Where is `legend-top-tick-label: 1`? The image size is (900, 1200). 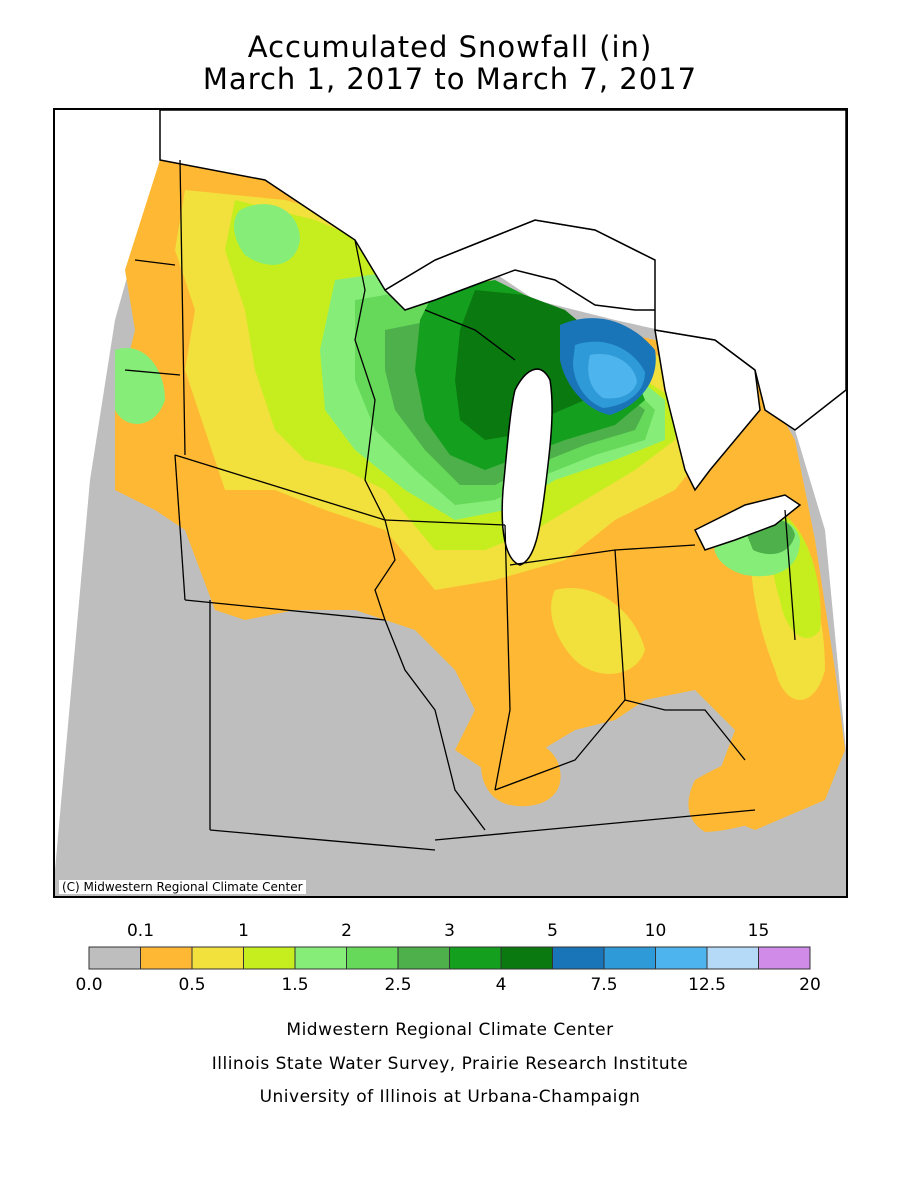 legend-top-tick-label: 1 is located at coordinates (243, 931).